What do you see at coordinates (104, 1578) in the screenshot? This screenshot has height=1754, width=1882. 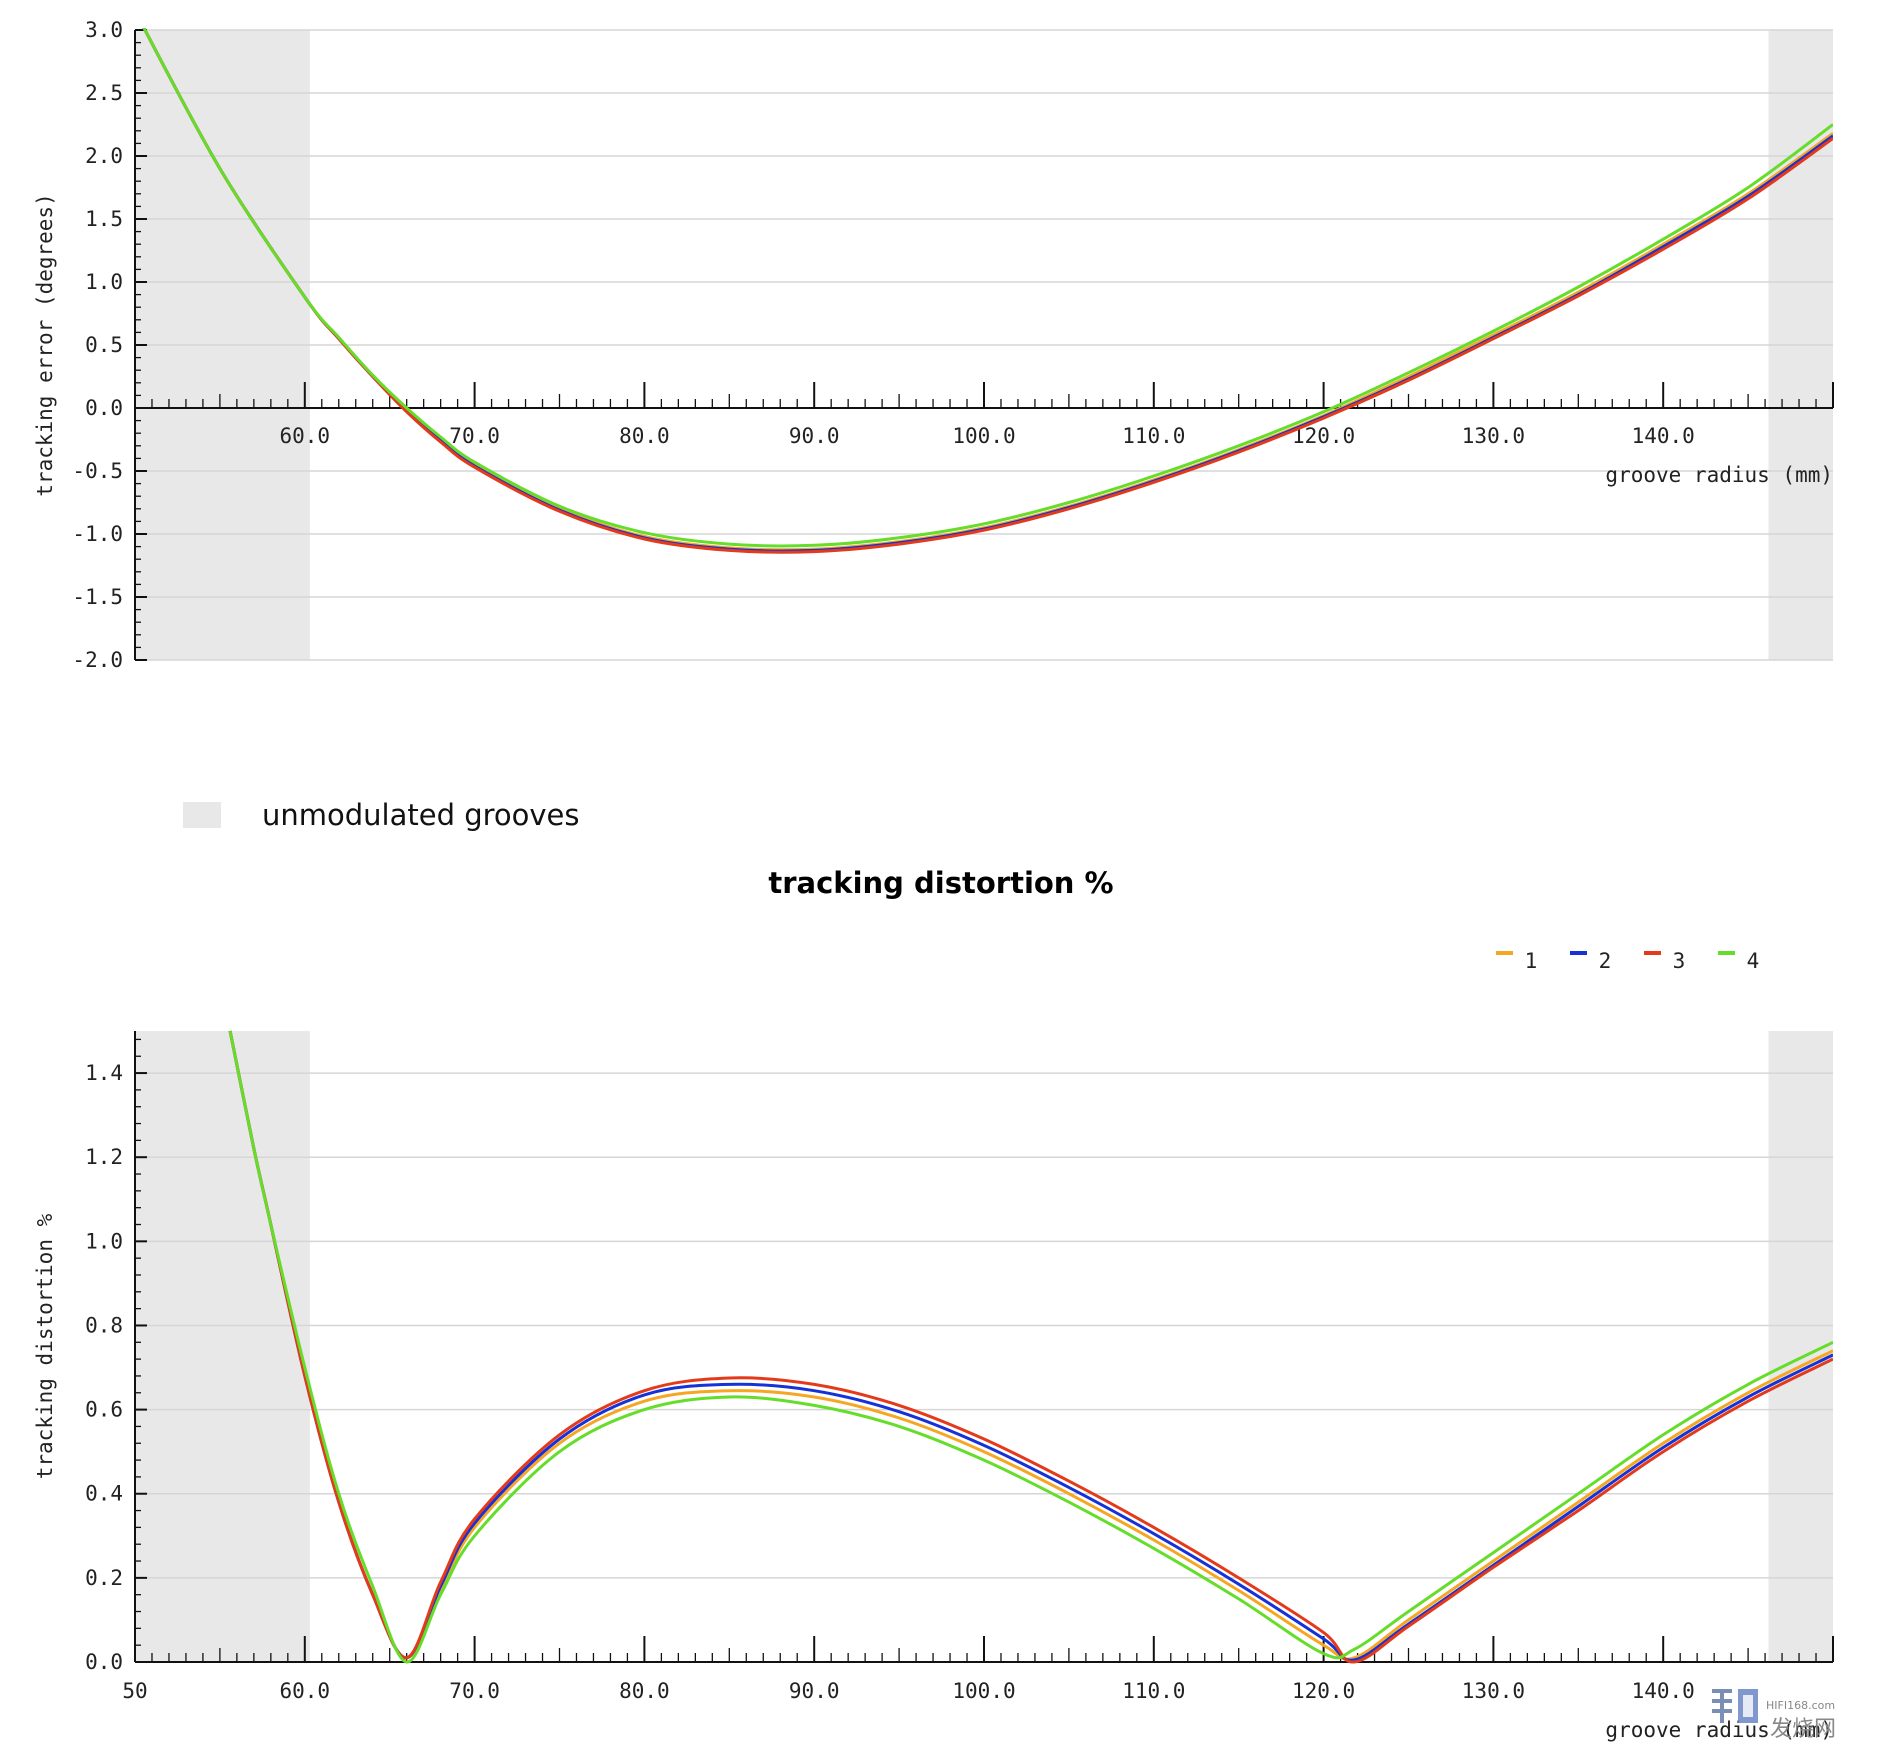 I see `y-tick-label: 0.2` at bounding box center [104, 1578].